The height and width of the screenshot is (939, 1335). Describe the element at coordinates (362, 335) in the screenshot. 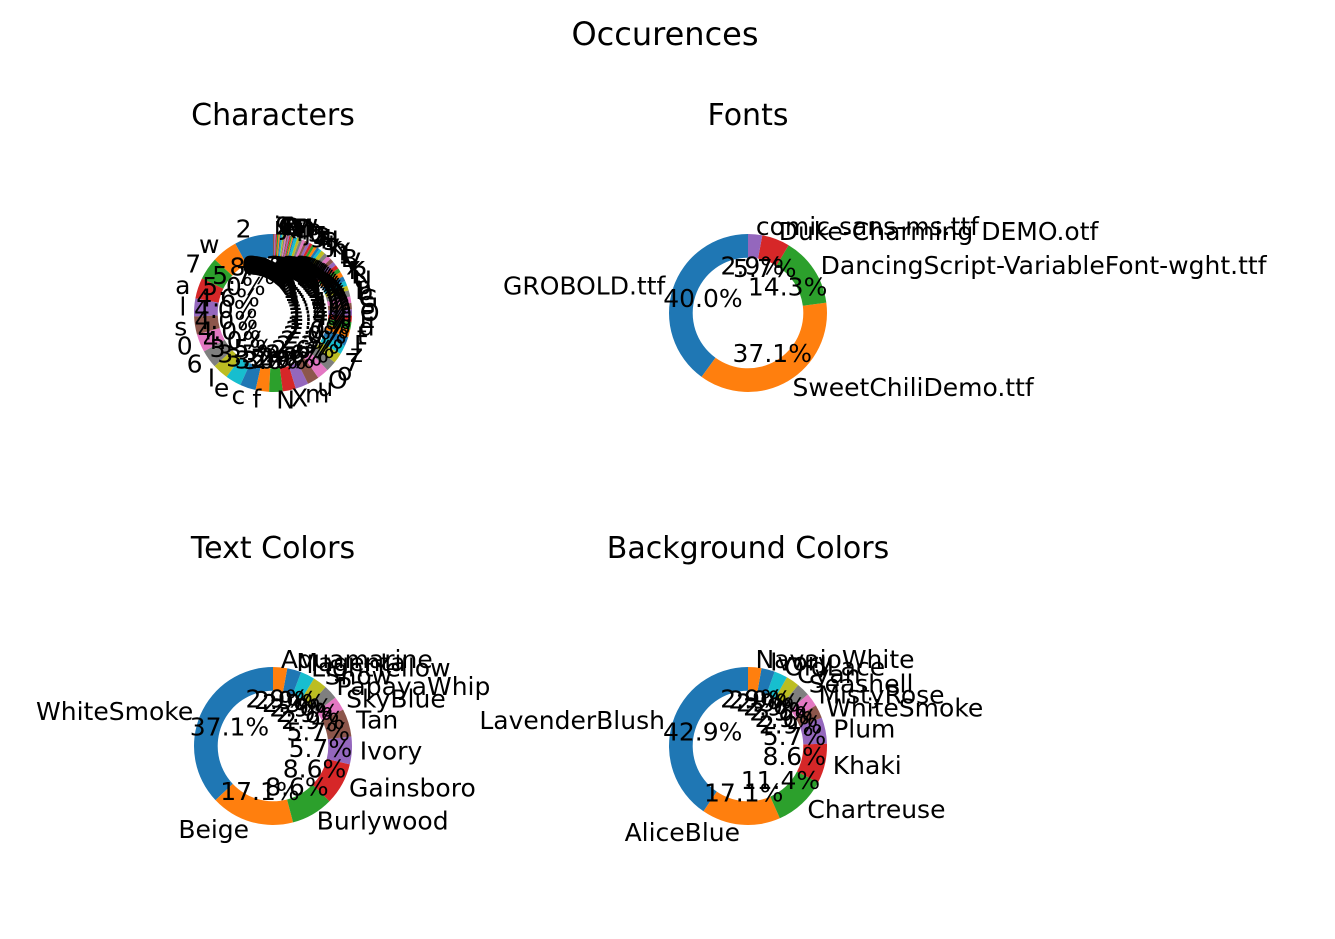

I see `slice-label: t` at that location.